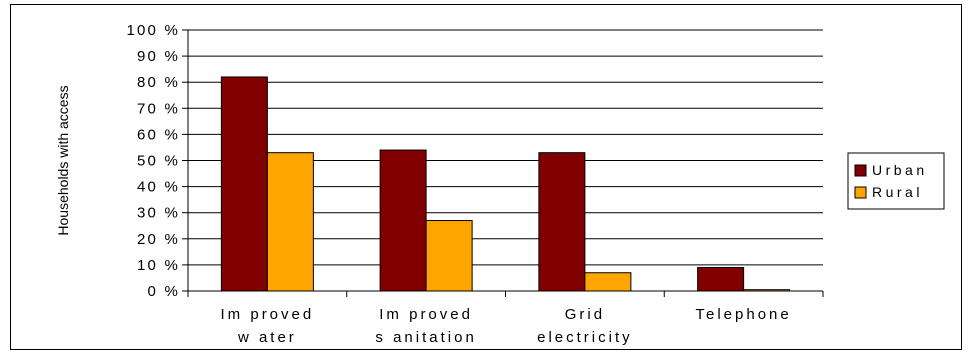  I want to click on x-category-label: w ater, so click(267, 337).